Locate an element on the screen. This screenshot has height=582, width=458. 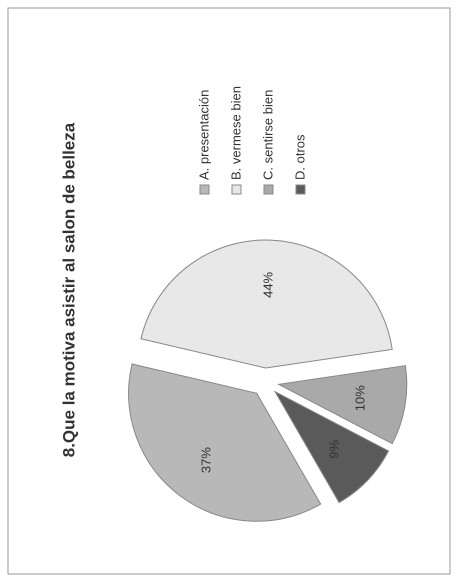
legend-label: C. sentirse bien is located at coordinates (267, 135).